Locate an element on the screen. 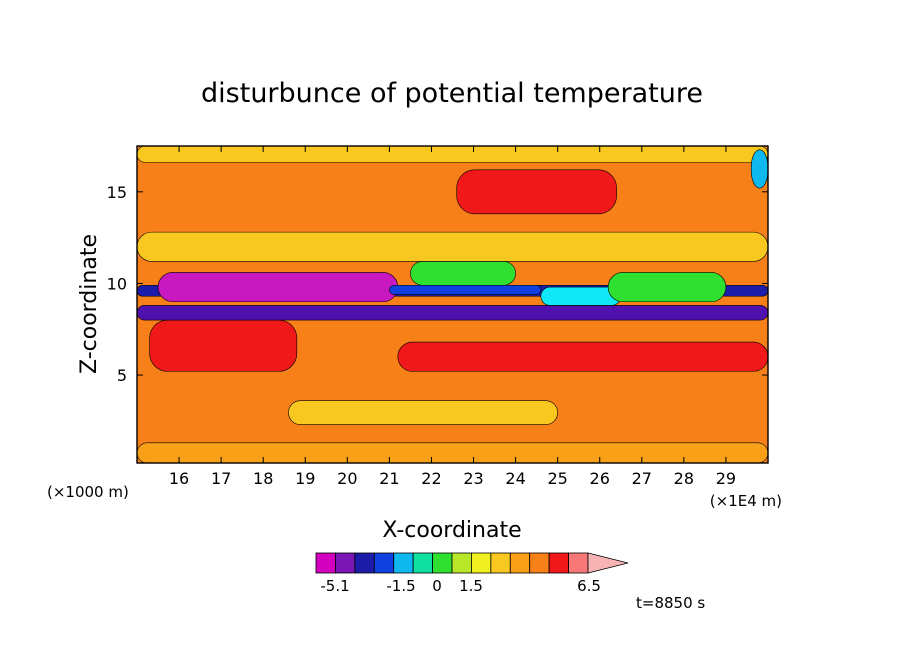 The width and height of the screenshot is (904, 654). x-tick-label: 16 is located at coordinates (179, 478).